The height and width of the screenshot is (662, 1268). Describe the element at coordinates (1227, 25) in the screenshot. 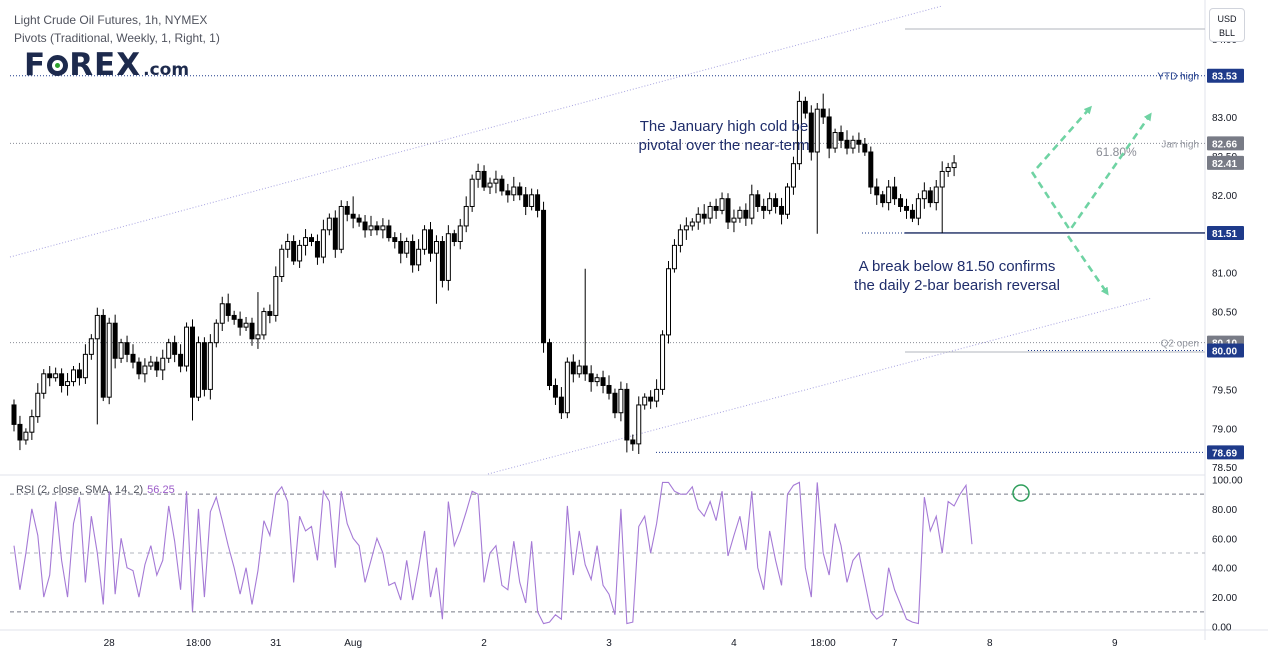

I see `currency-unit-button: USD BLL` at that location.